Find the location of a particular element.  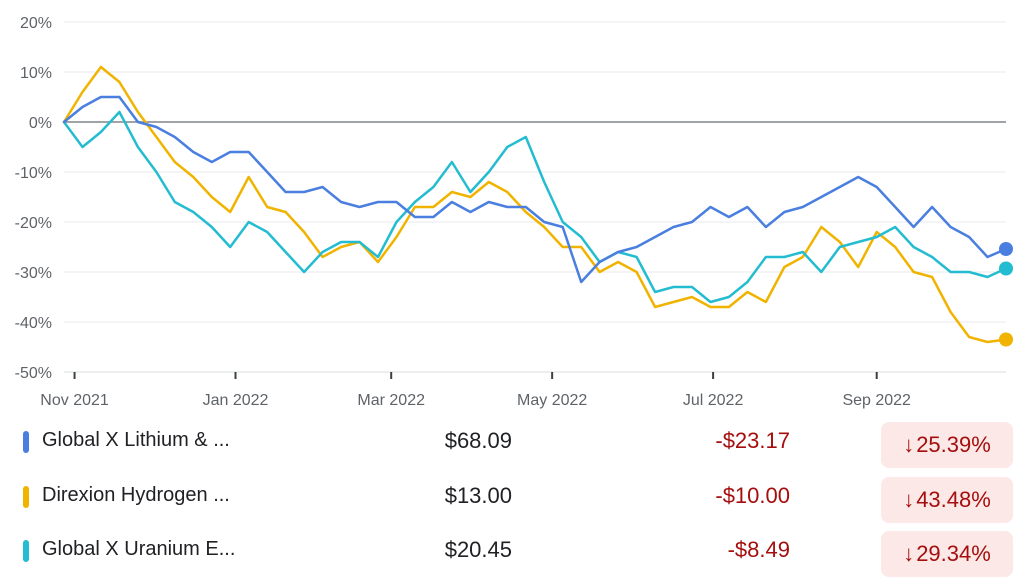

fund-change: -$8.49 is located at coordinates (758, 549).